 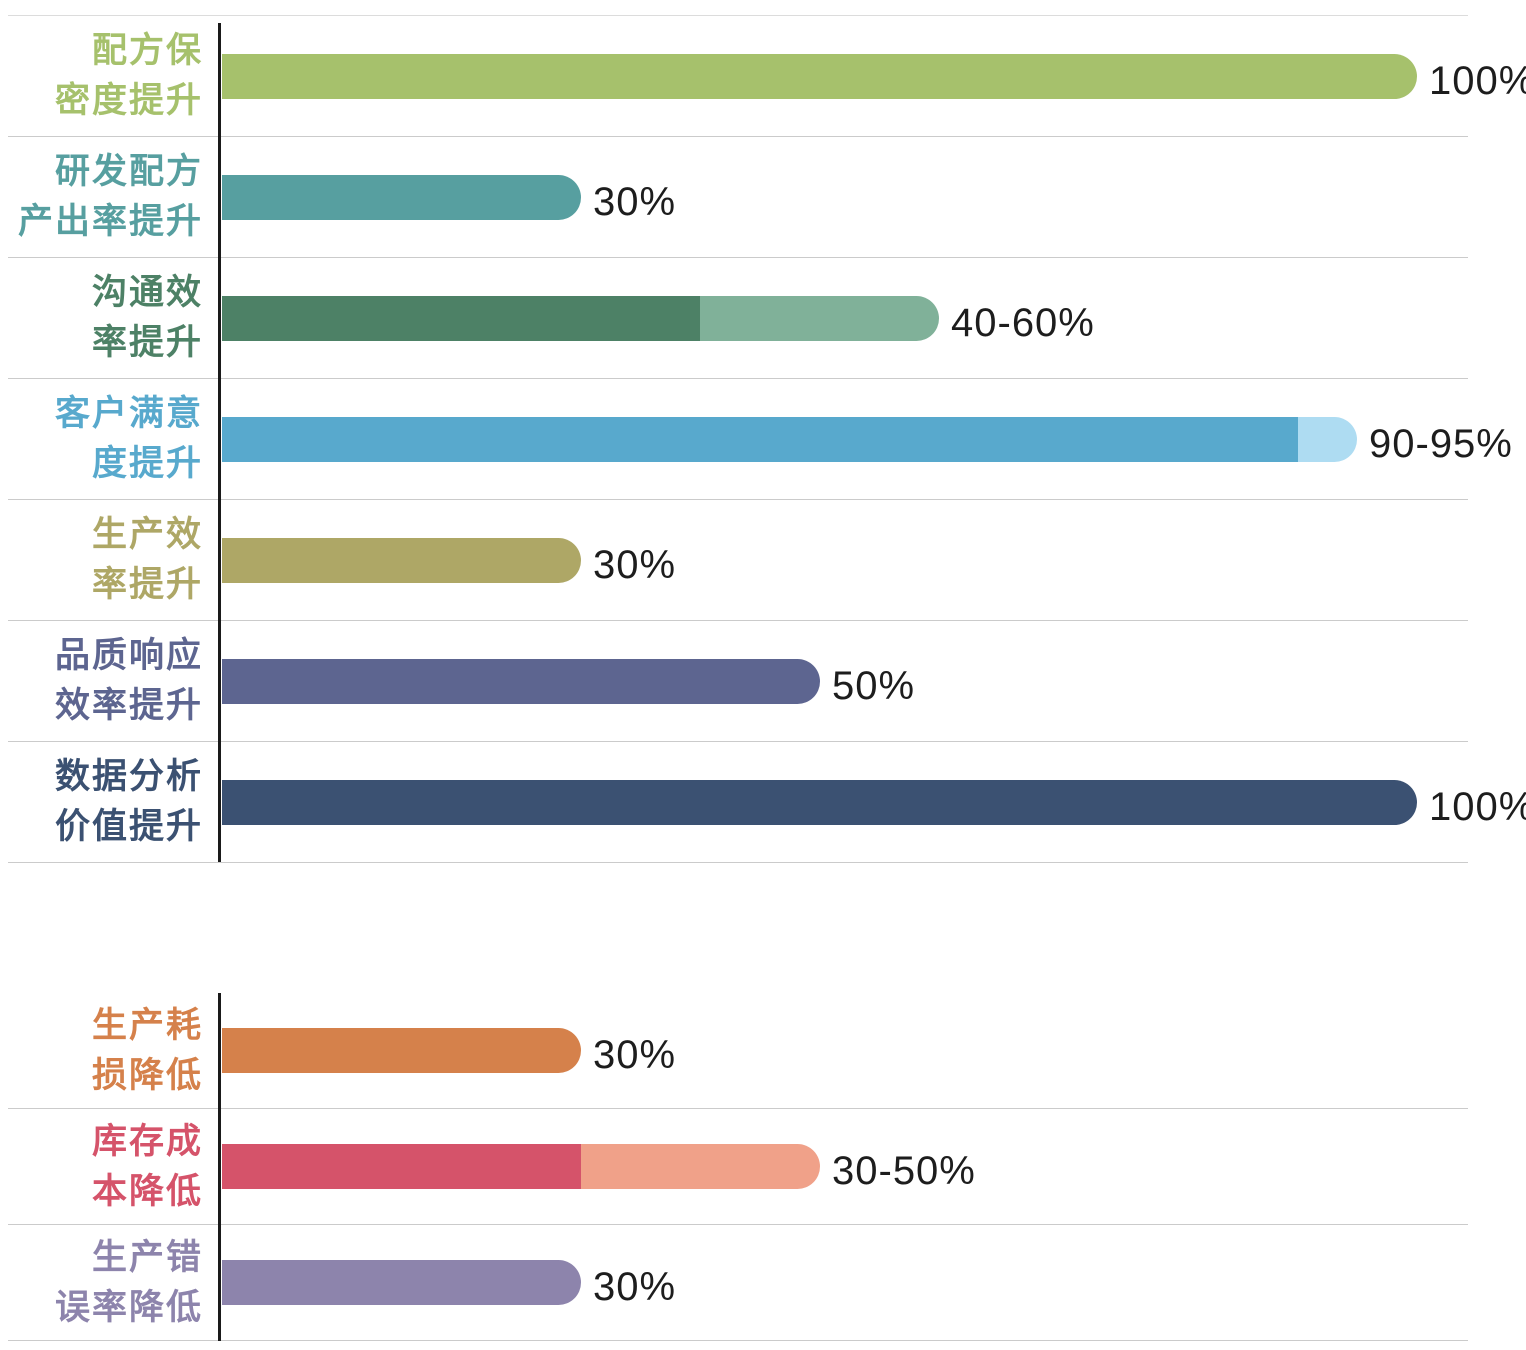 What do you see at coordinates (147, 1050) in the screenshot?
I see `category-label: 生产耗 损降低` at bounding box center [147, 1050].